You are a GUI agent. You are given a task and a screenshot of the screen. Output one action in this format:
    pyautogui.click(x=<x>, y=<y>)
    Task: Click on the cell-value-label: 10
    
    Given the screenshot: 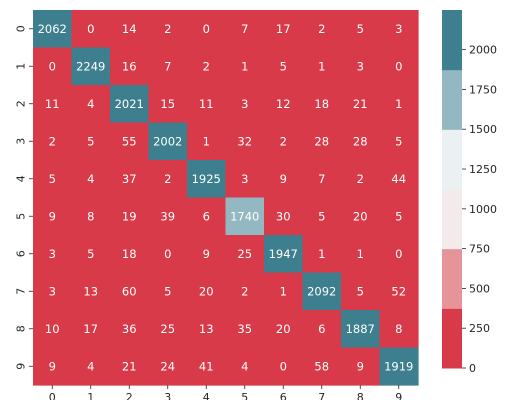 What is the action you would take?
    pyautogui.click(x=52, y=329)
    